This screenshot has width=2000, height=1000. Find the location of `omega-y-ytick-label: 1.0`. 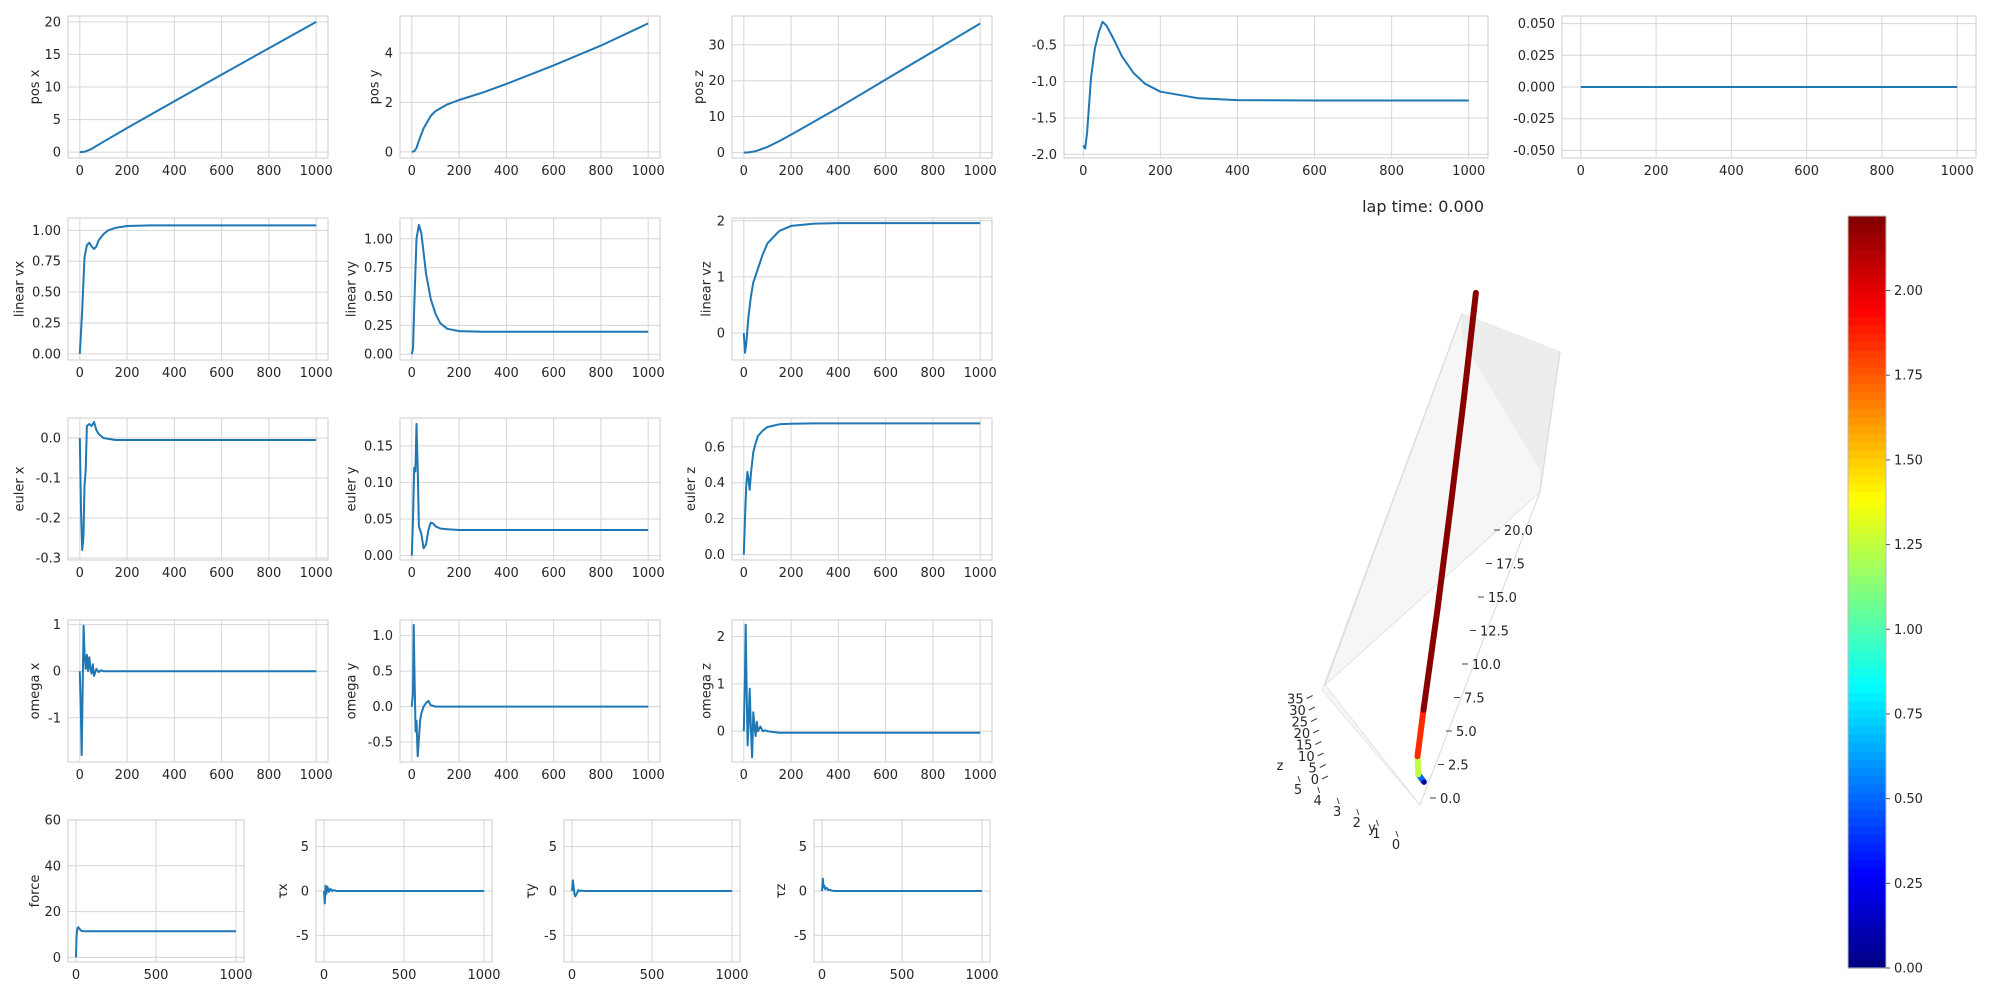

omega-y-ytick-label: 1.0 is located at coordinates (382, 636).